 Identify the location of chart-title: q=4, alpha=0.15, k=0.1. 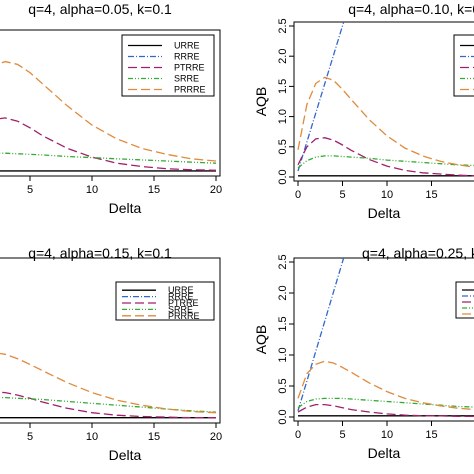
(100, 253).